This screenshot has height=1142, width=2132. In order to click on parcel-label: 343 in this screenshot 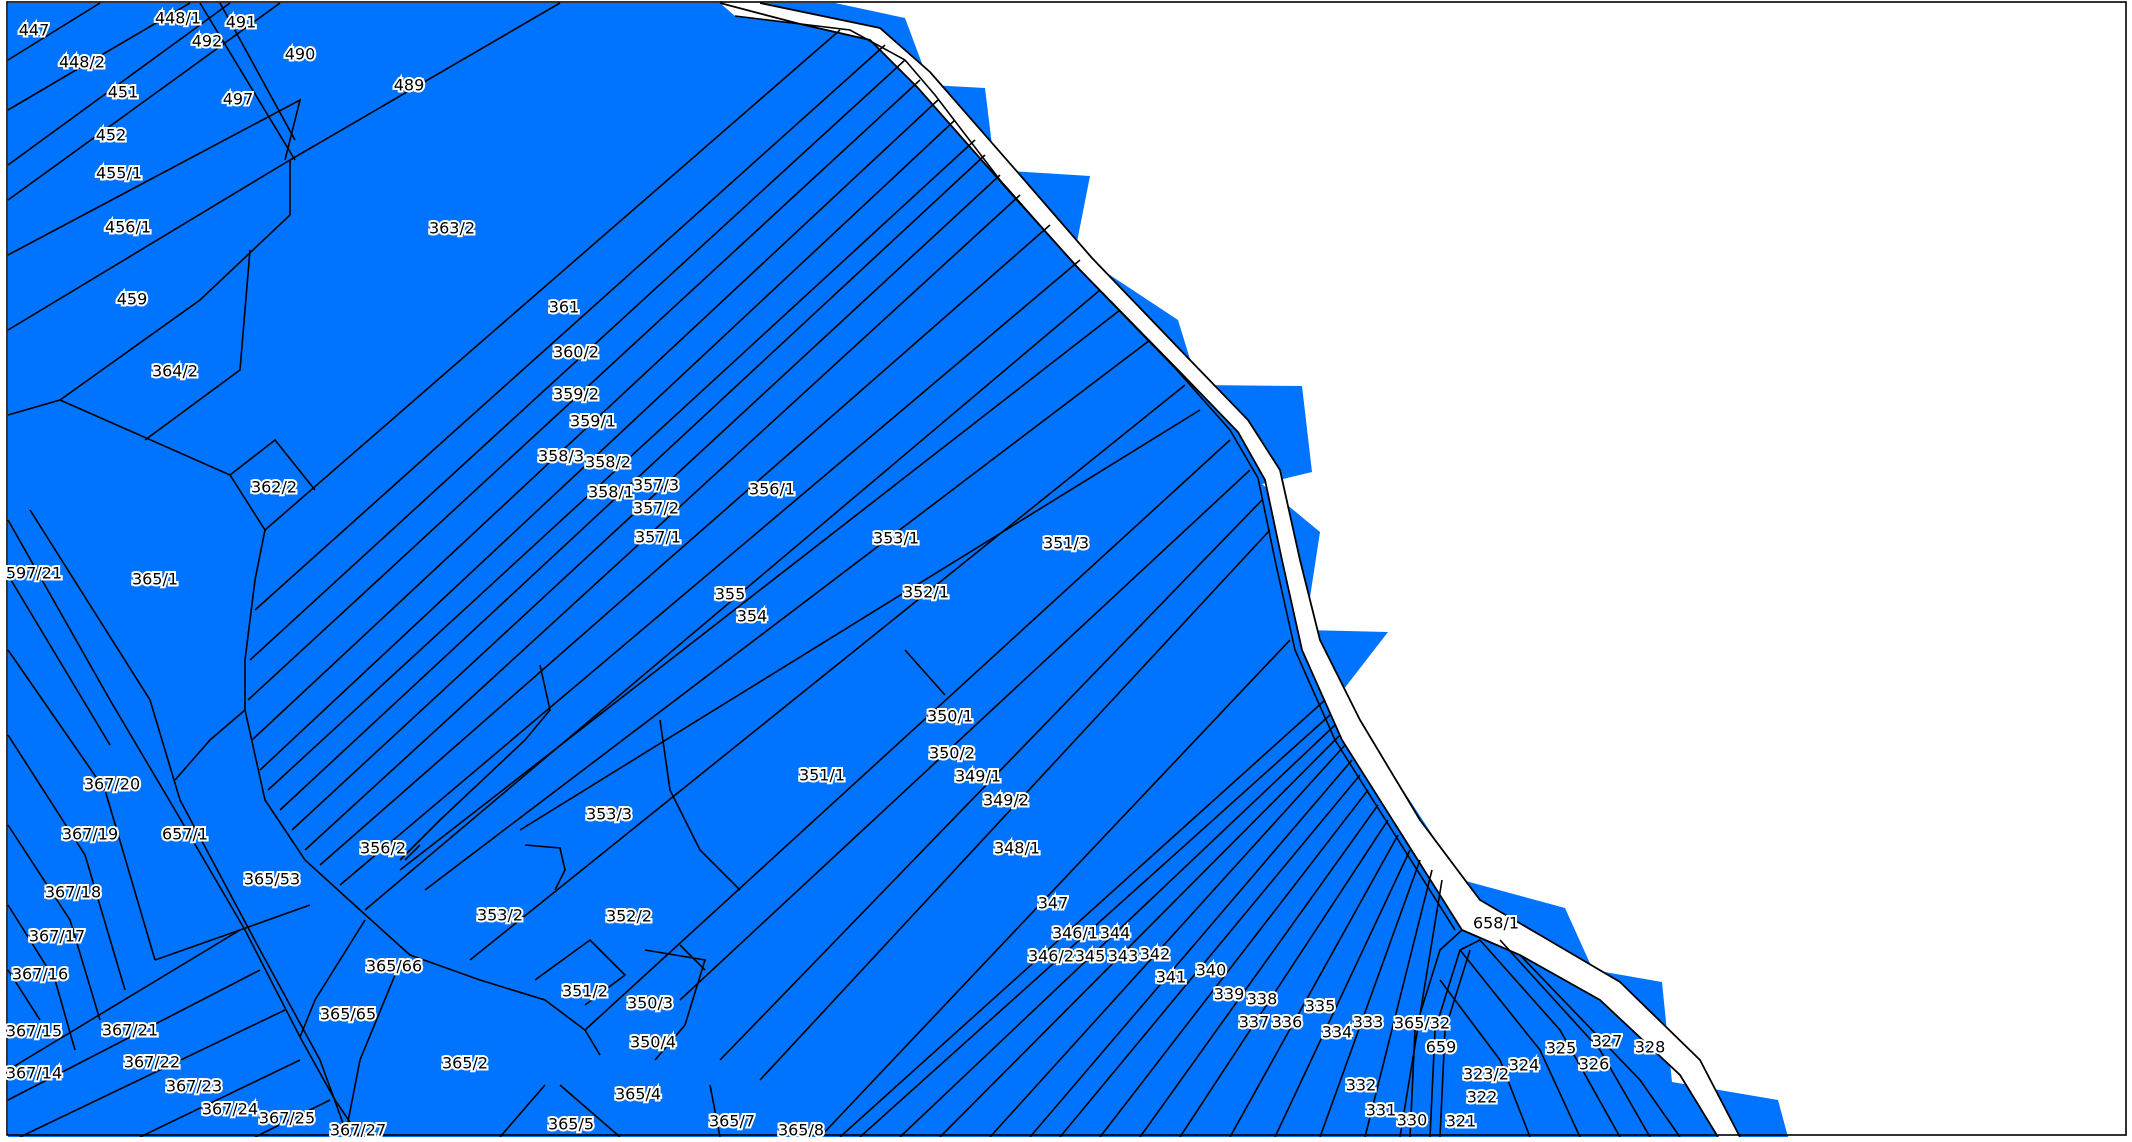, I will do `click(1123, 956)`.